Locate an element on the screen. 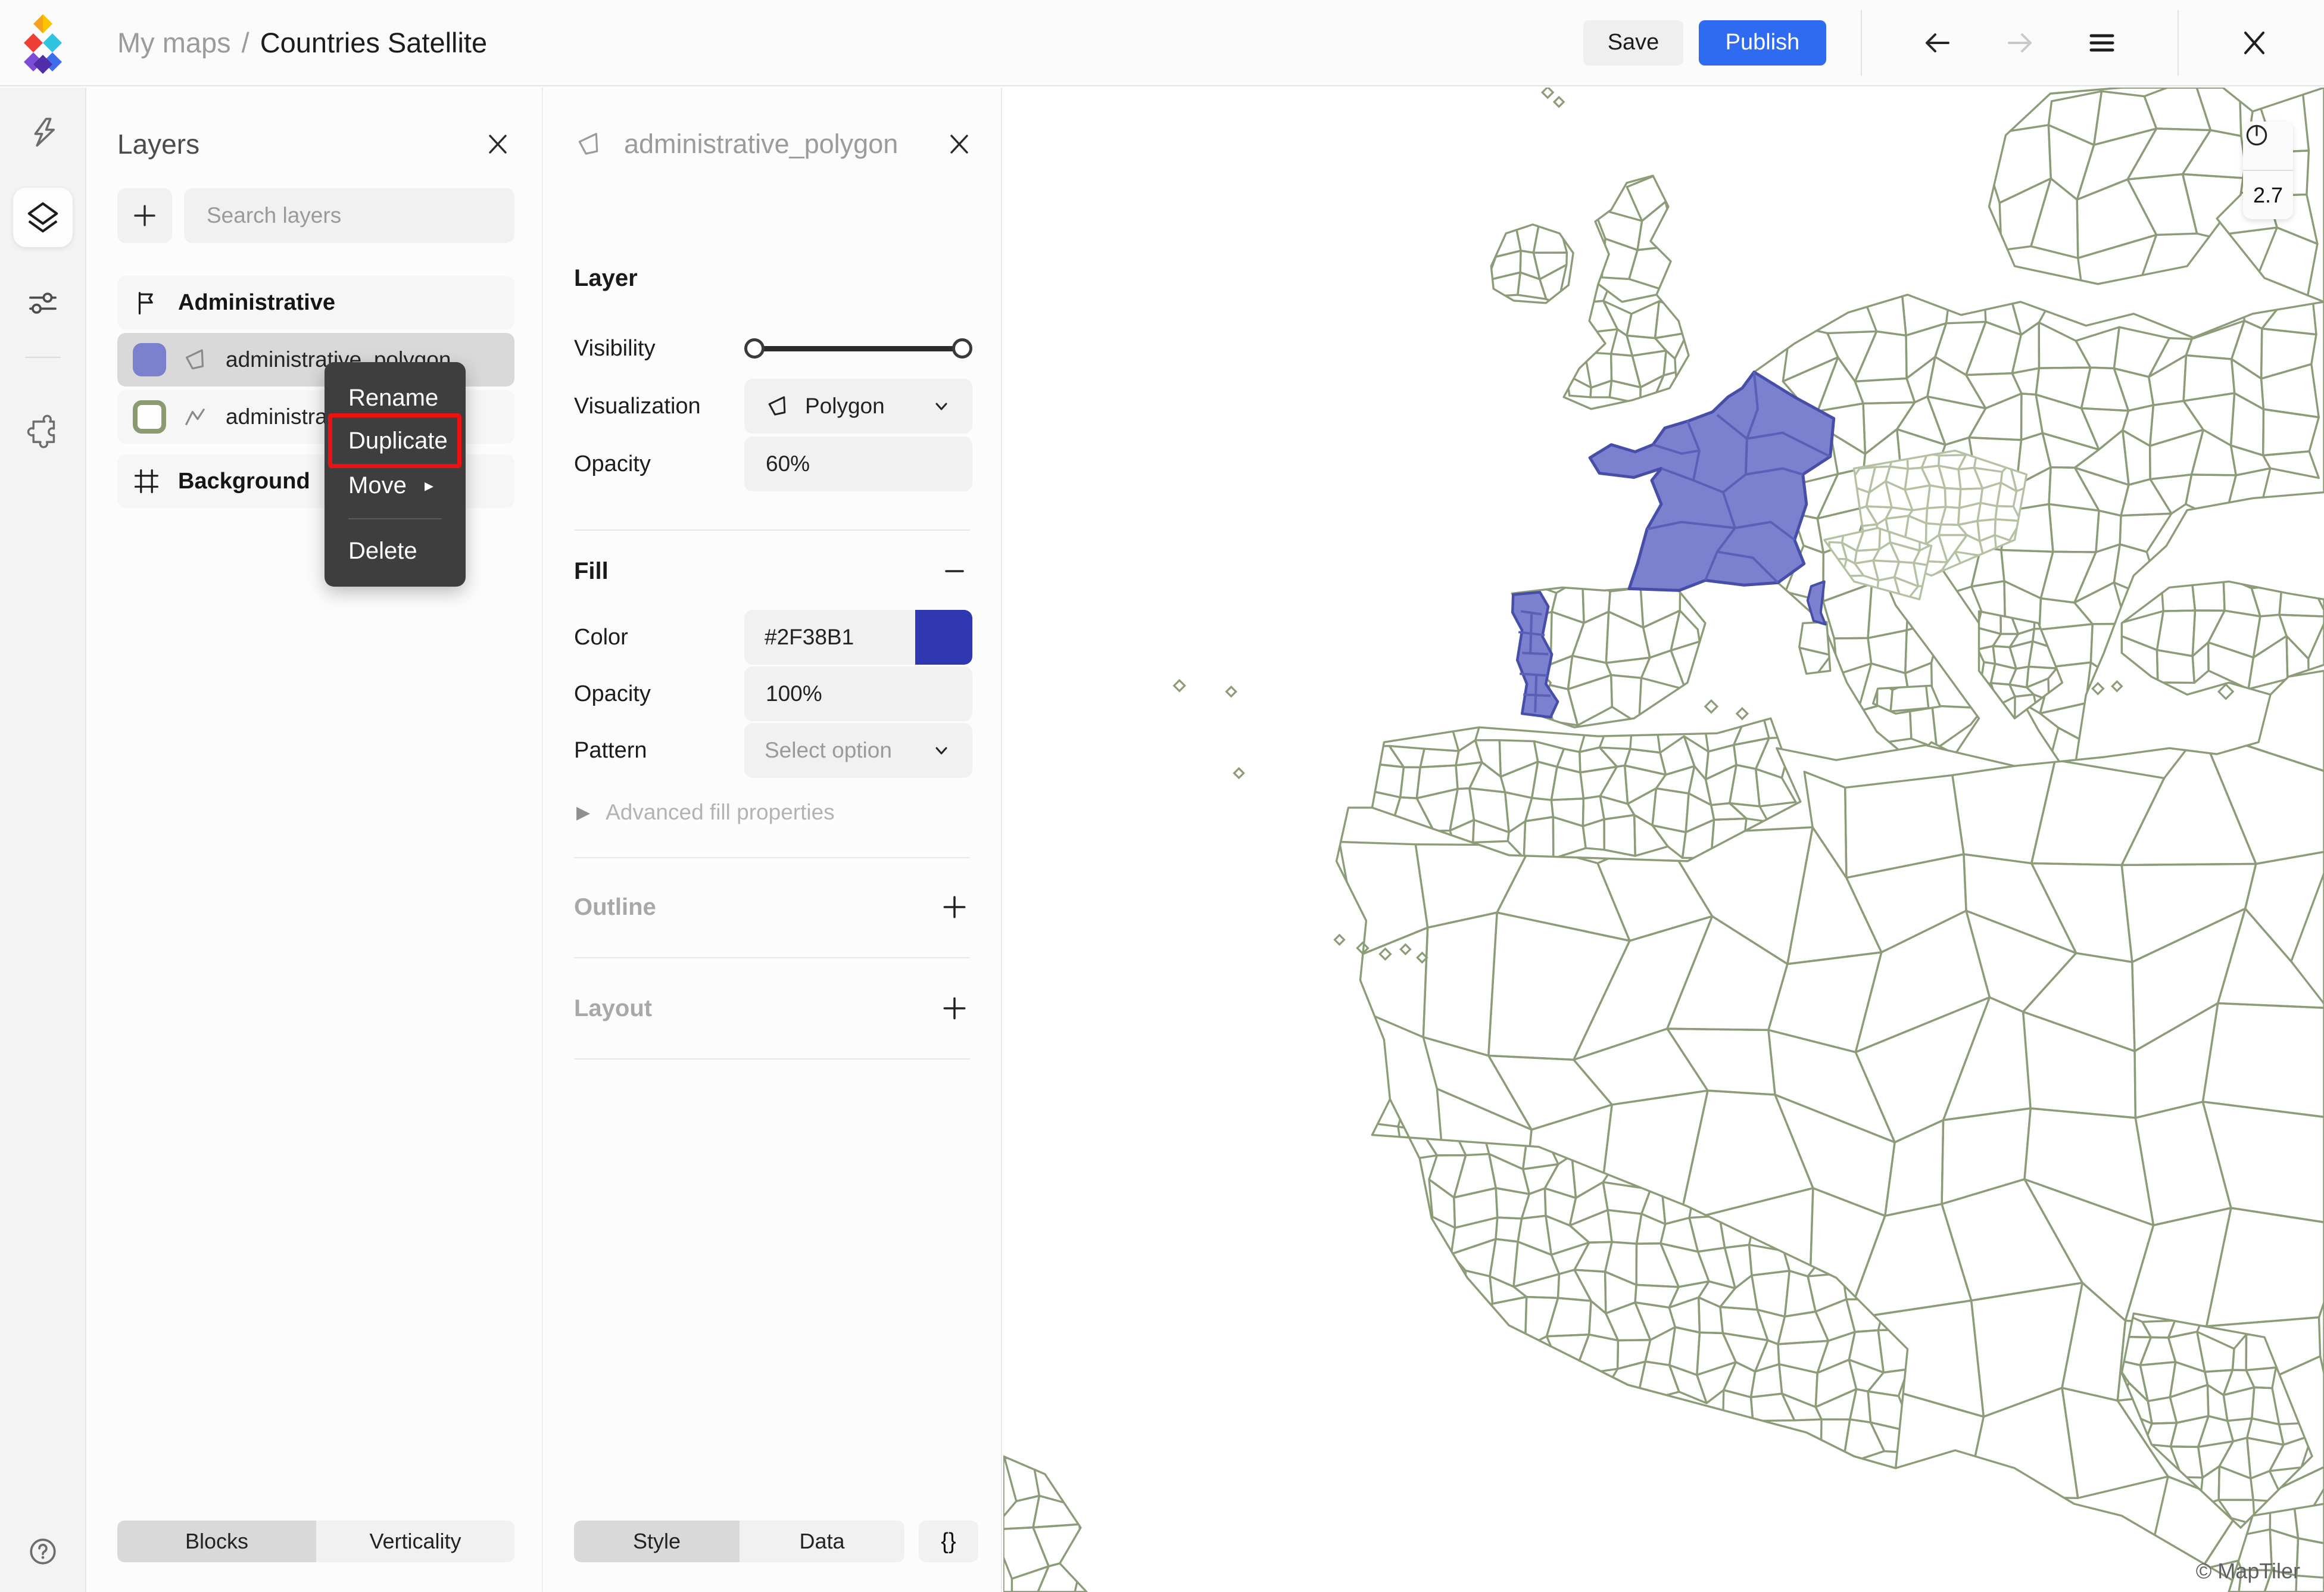 Image resolution: width=2324 pixels, height=1592 pixels. visibility-range-slider is located at coordinates (858, 348).